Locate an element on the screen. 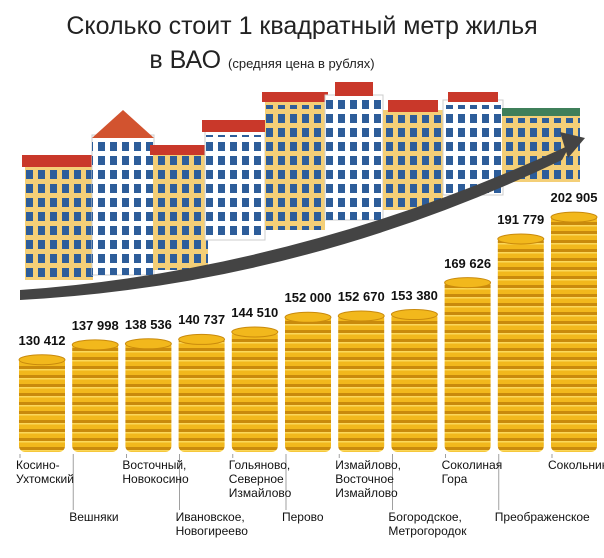  title: Сколько стоит 1 квадратный метр жилья is located at coordinates (302, 26).